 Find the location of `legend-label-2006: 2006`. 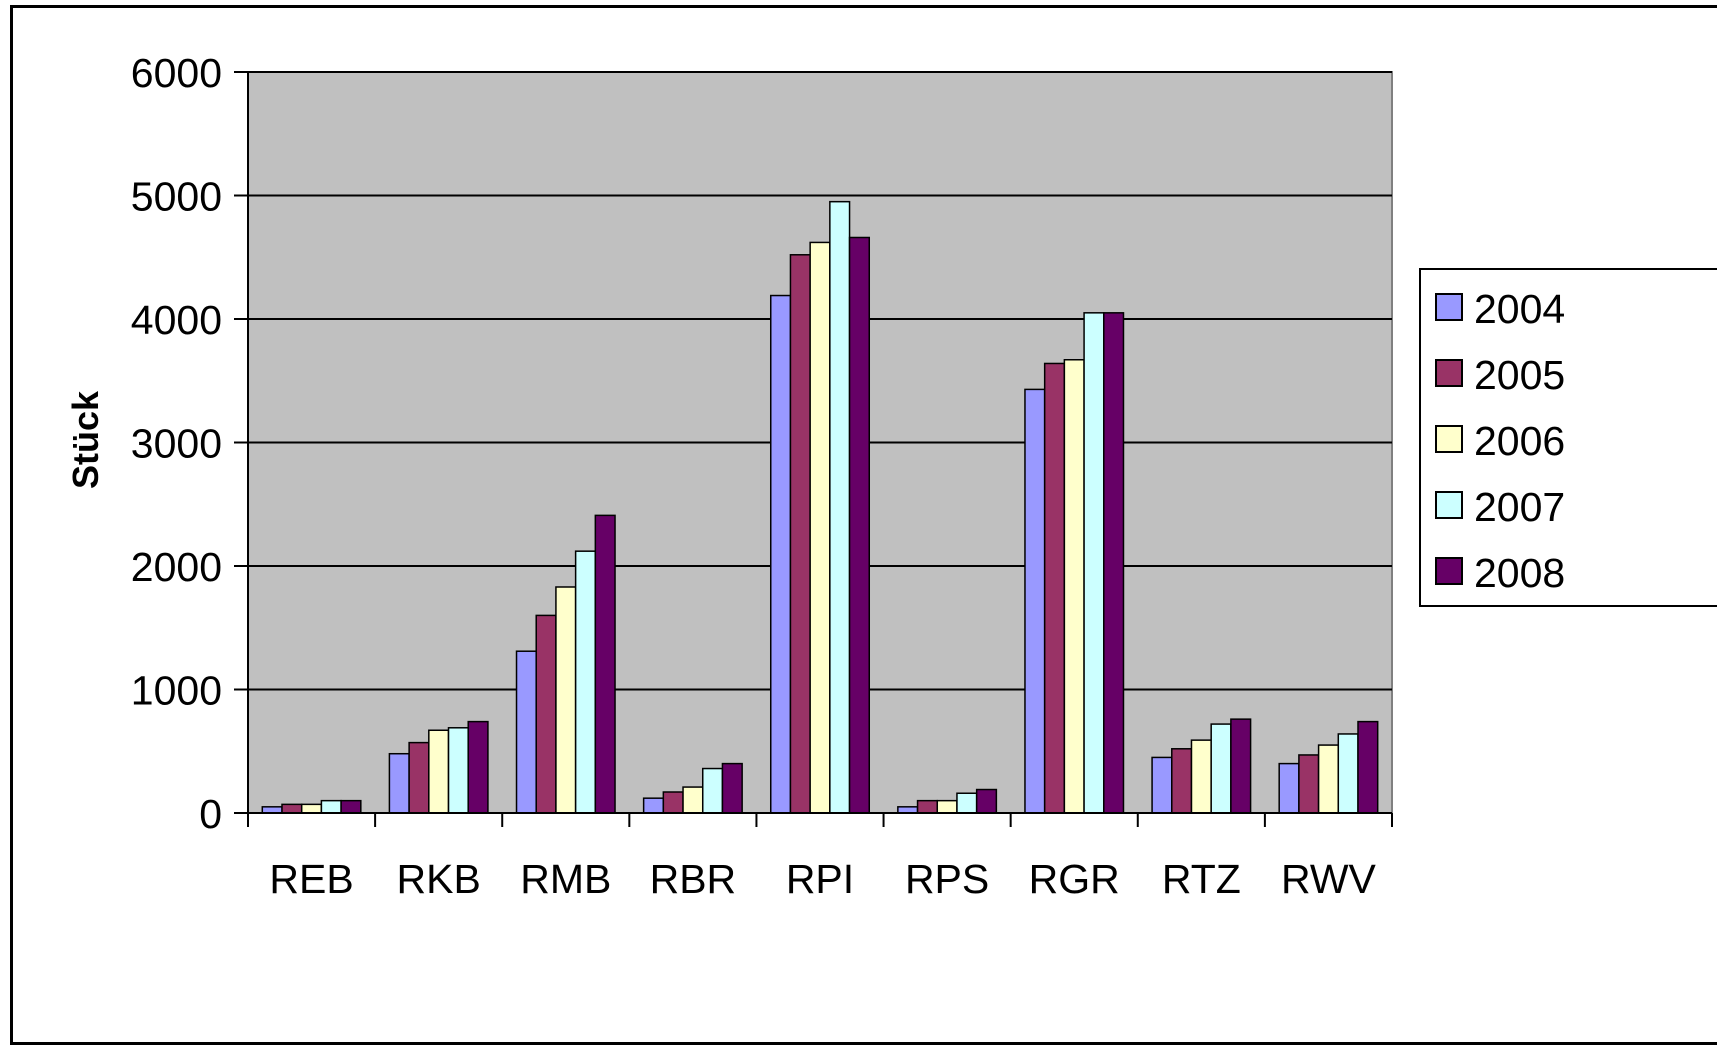

legend-label-2006: 2006 is located at coordinates (1519, 441).